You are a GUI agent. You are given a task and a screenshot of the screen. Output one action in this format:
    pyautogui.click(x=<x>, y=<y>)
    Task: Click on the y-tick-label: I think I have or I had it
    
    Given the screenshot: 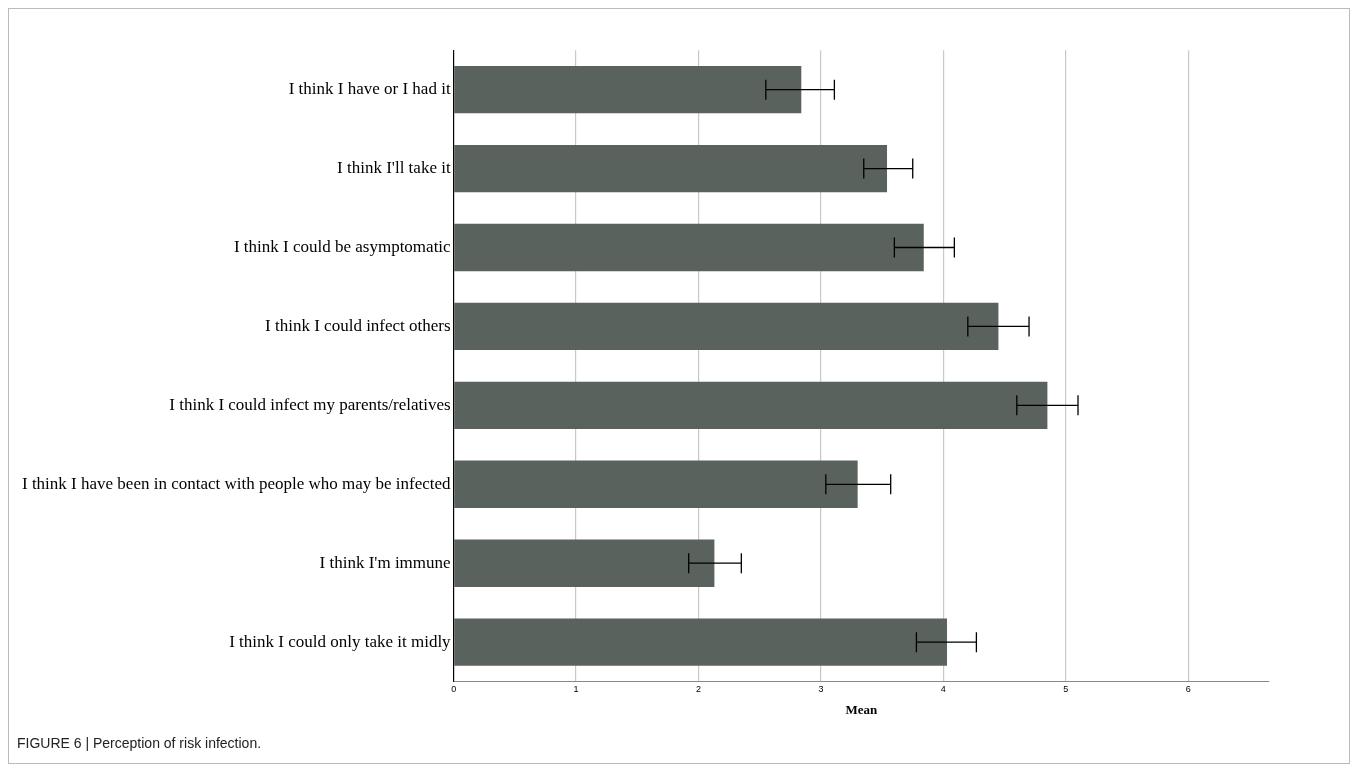 What is the action you would take?
    pyautogui.click(x=369, y=89)
    